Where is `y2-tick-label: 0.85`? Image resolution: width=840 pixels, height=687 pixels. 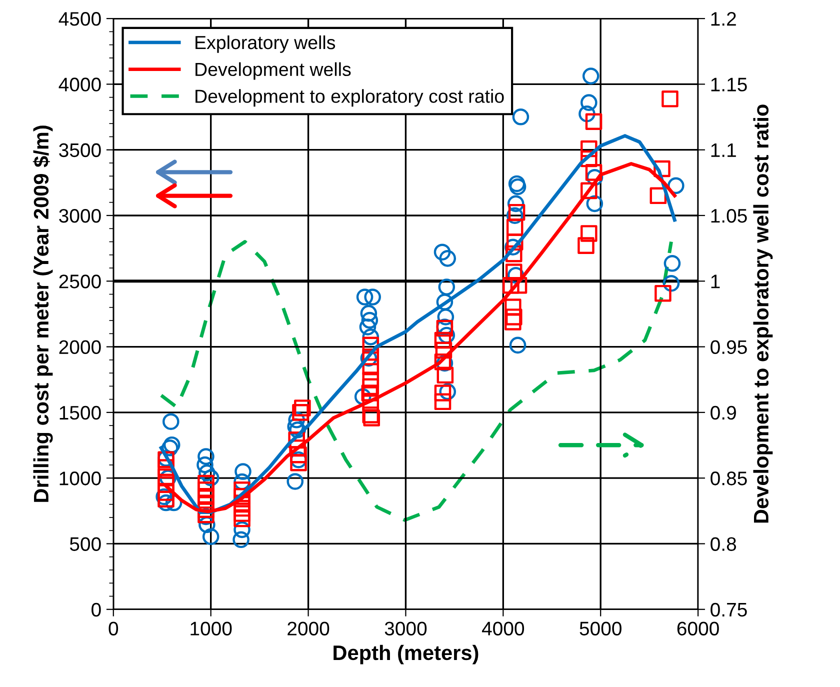 y2-tick-label: 0.85 is located at coordinates (728, 479).